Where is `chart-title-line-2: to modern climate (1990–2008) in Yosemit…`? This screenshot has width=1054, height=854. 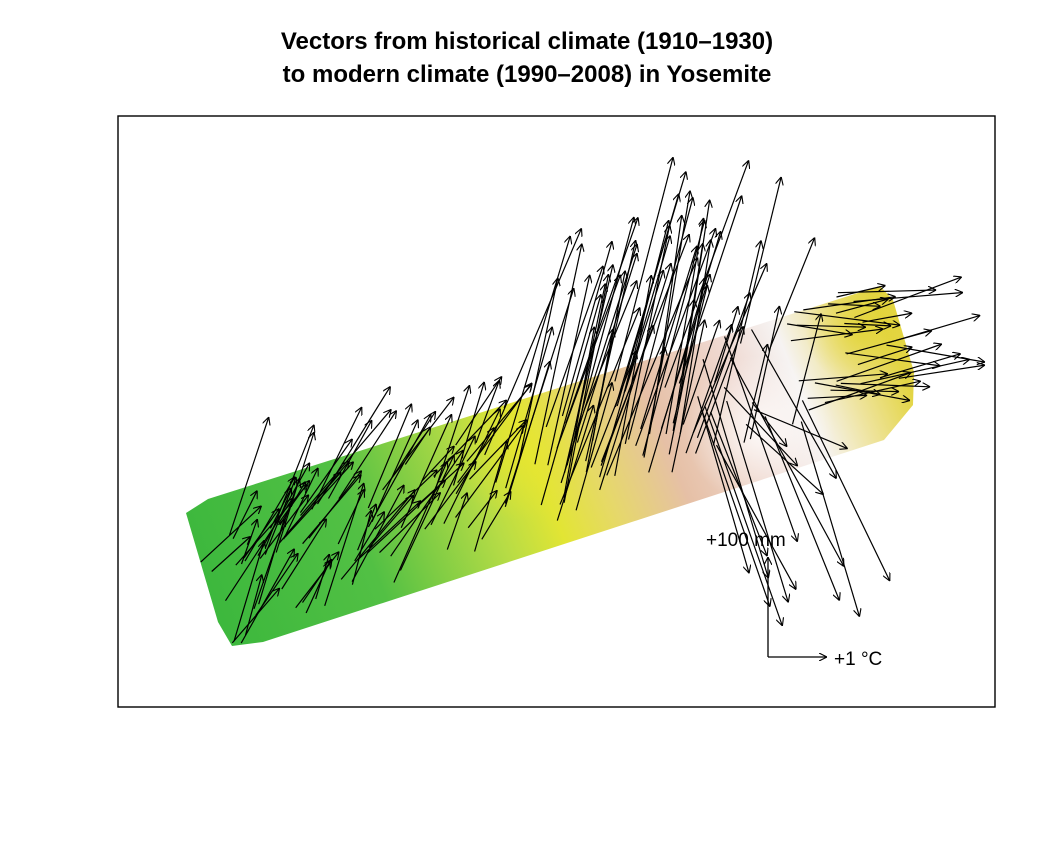
chart-title-line-2: to modern climate (1990–2008) in Yosemit… is located at coordinates (527, 74).